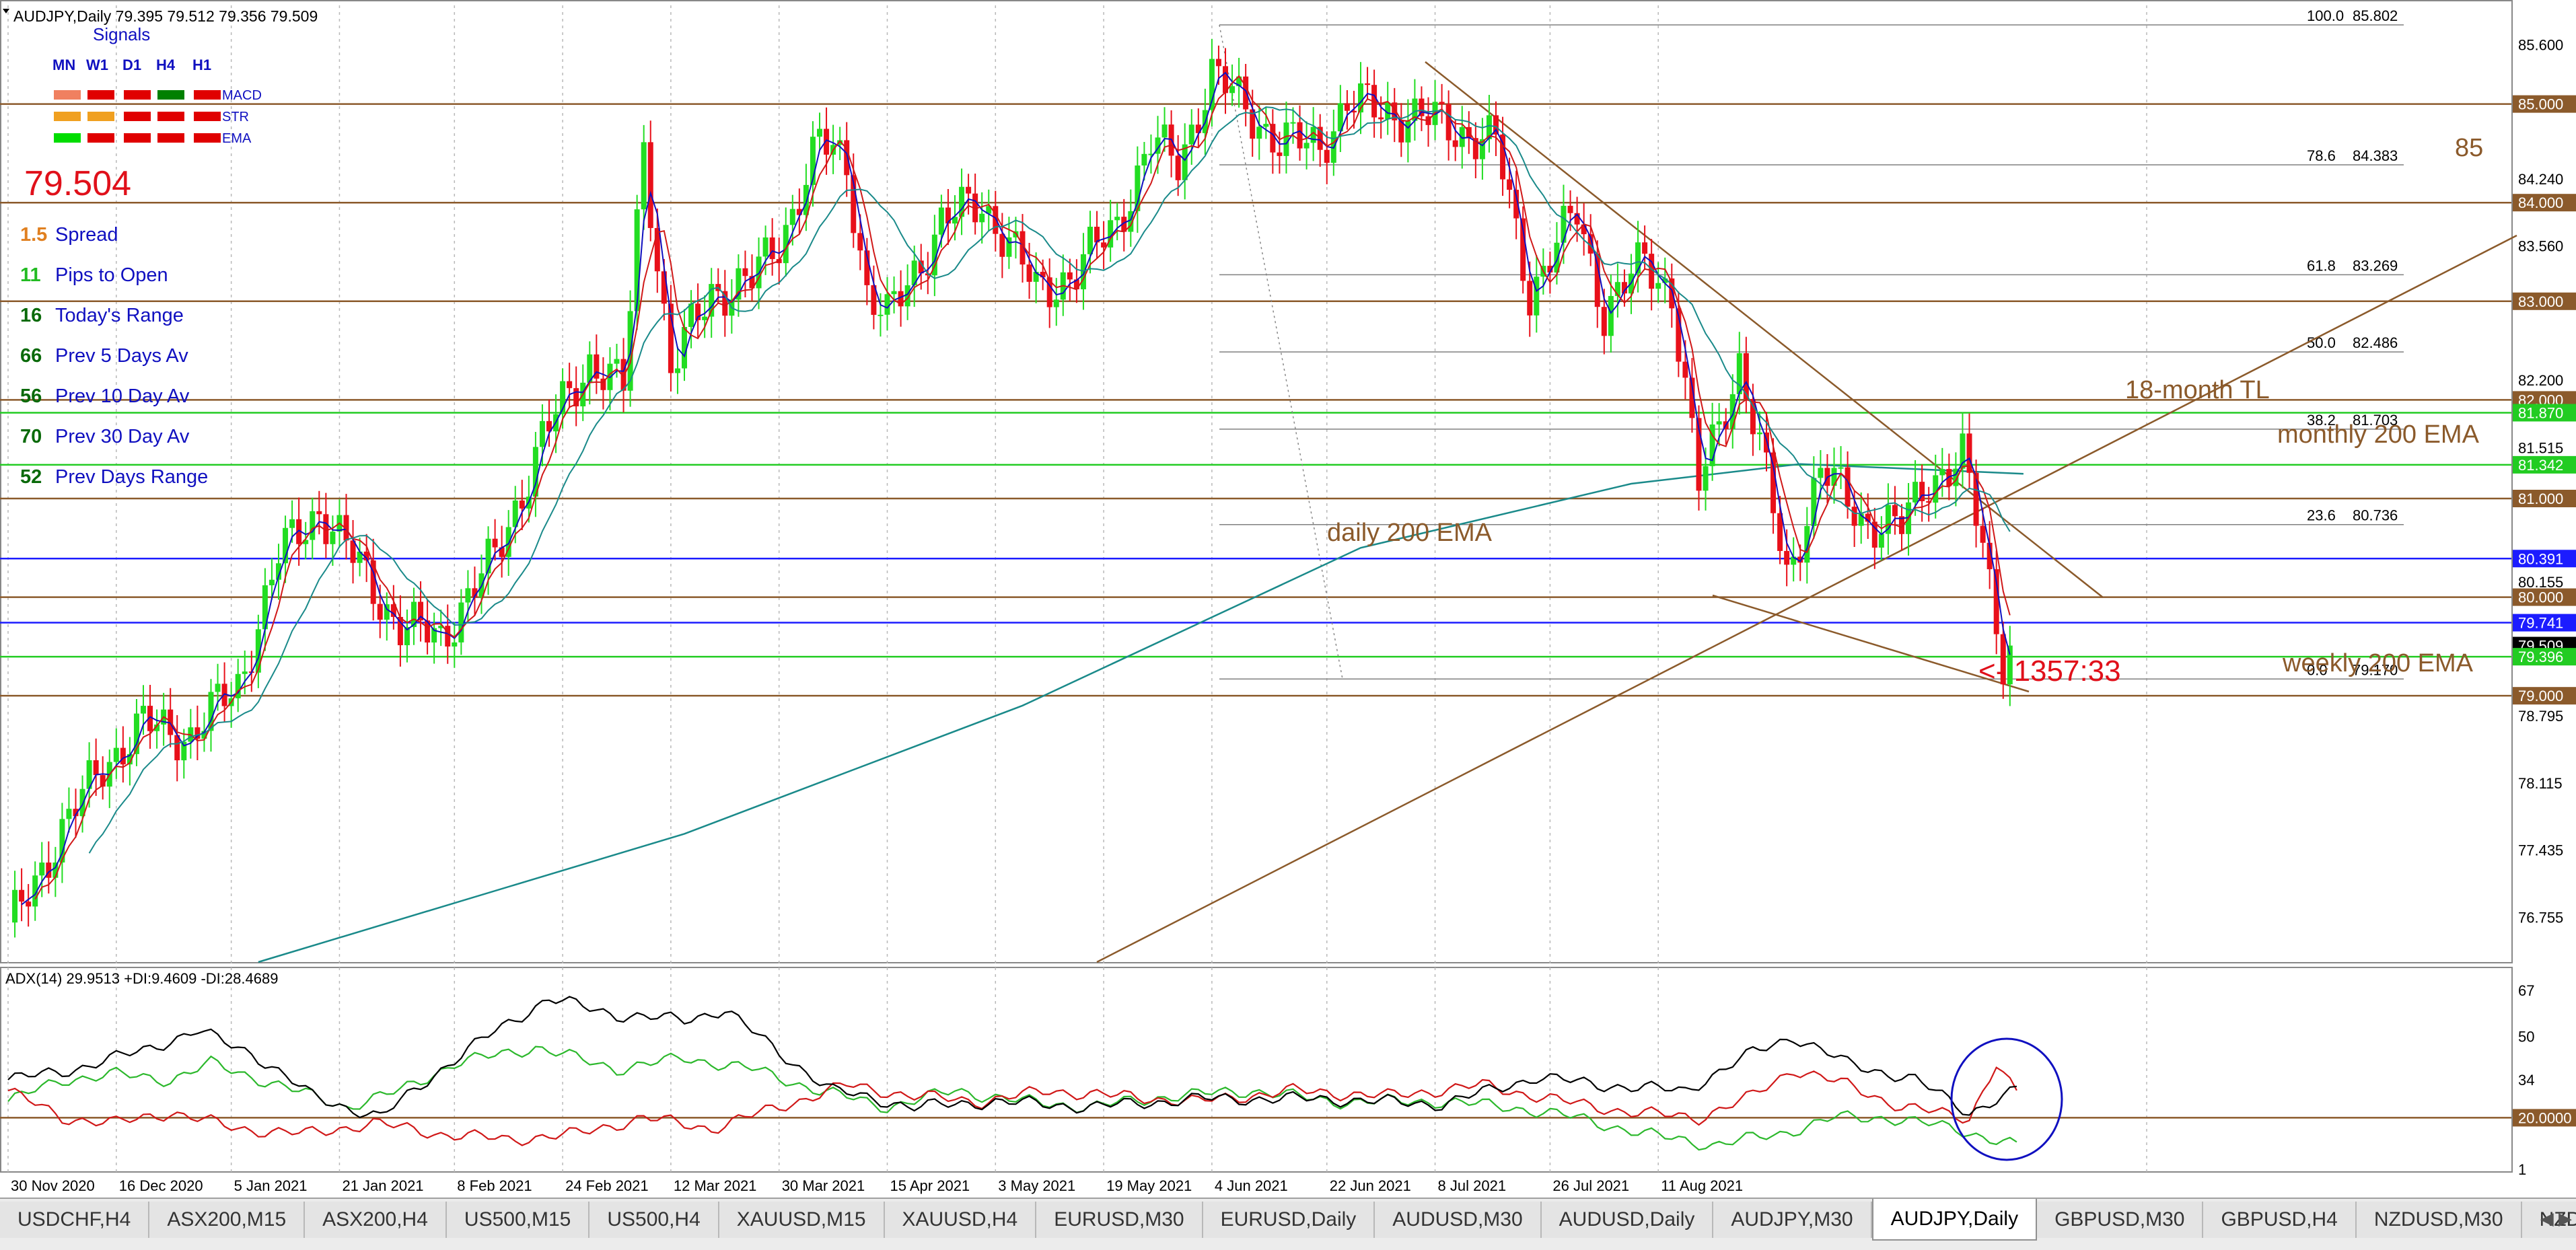  What do you see at coordinates (2006, 1099) in the screenshot?
I see `adx-highlight-circle` at bounding box center [2006, 1099].